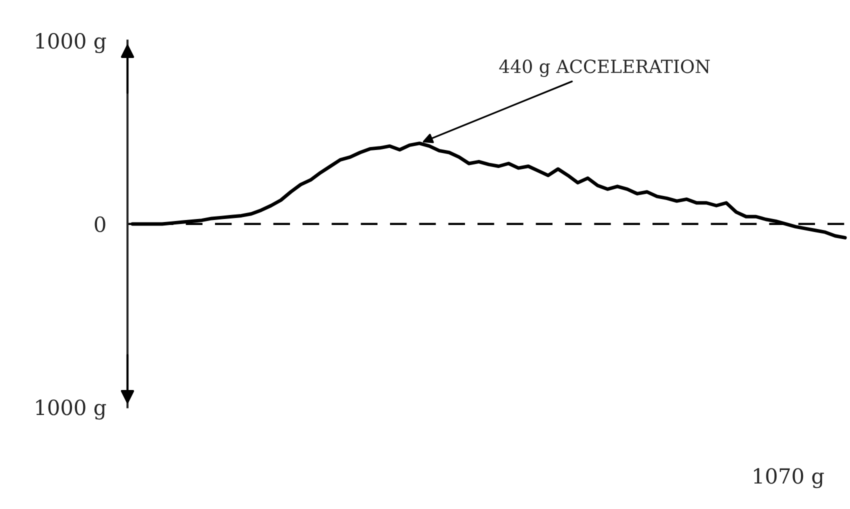 The width and height of the screenshot is (850, 509). Describe the element at coordinates (604, 68) in the screenshot. I see `annotation: 440 g ACCELERATION` at that location.